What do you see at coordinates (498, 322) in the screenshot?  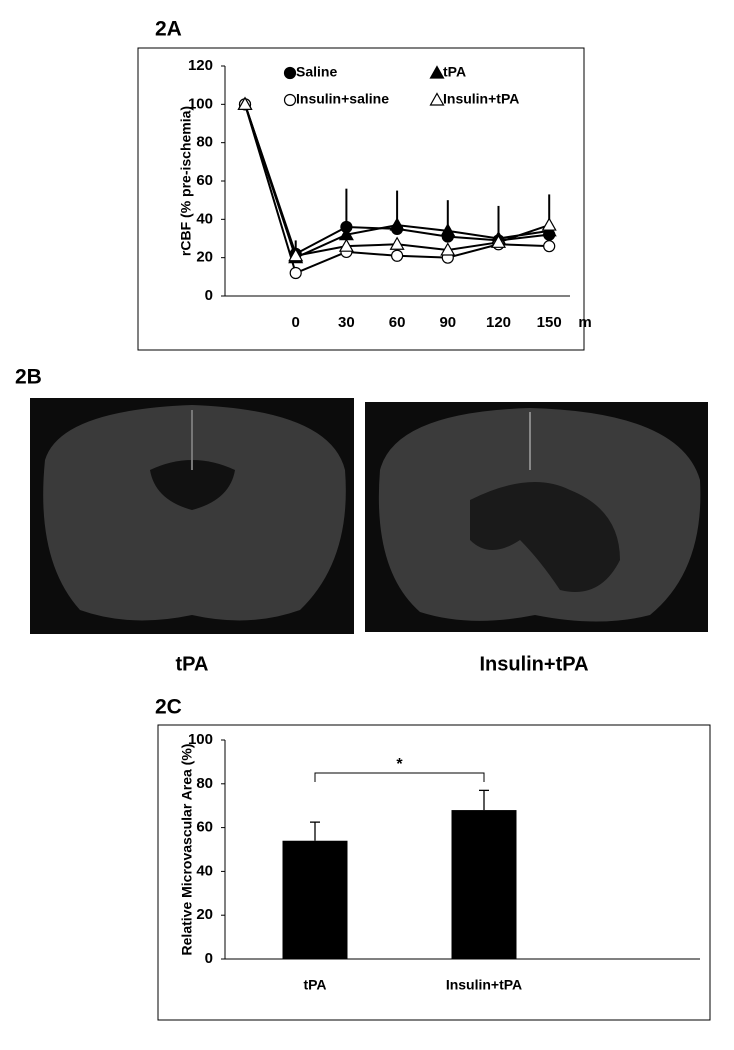 I see `x-tick-label: 120` at bounding box center [498, 322].